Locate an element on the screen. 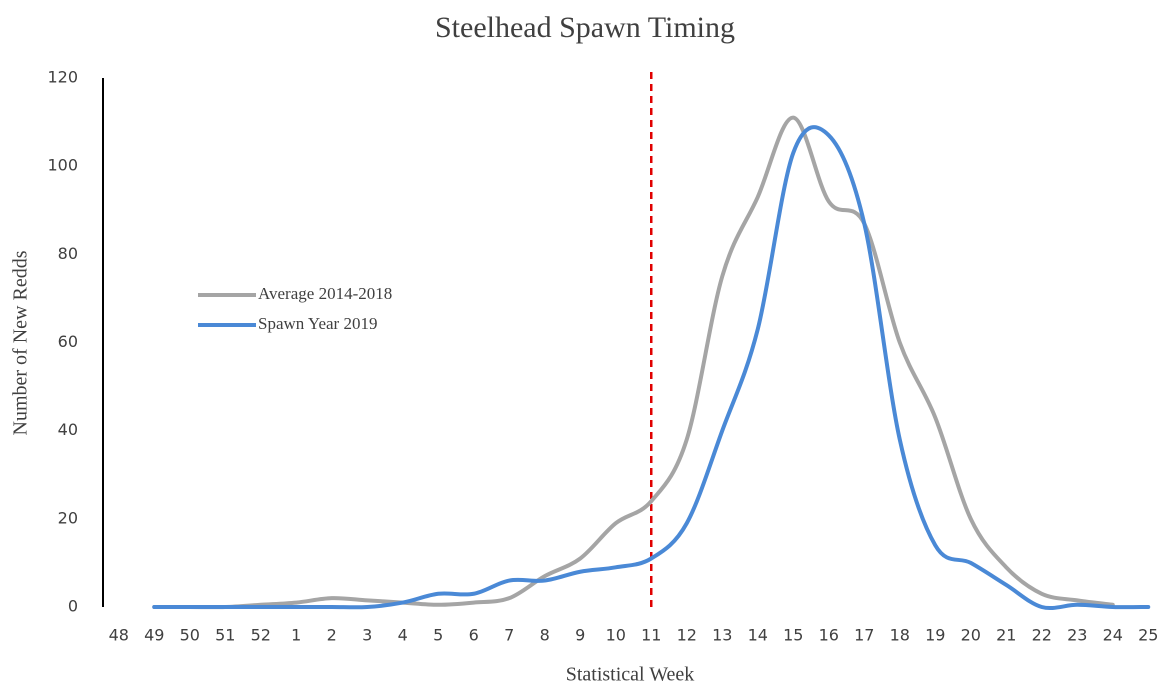  x-tick-label: 3 is located at coordinates (367, 635).